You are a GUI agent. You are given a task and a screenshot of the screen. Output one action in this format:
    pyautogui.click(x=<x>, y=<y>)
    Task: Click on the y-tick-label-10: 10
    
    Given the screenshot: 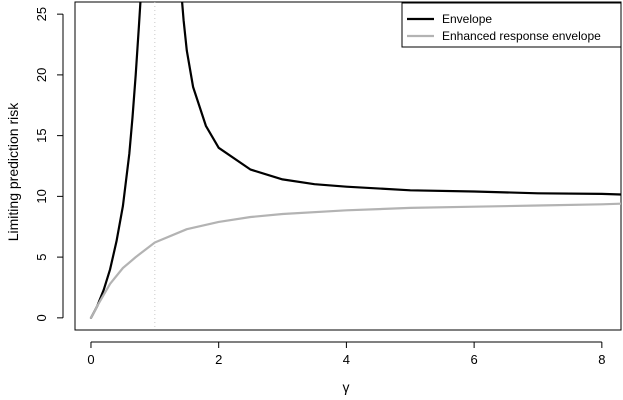 What is the action you would take?
    pyautogui.click(x=41, y=196)
    